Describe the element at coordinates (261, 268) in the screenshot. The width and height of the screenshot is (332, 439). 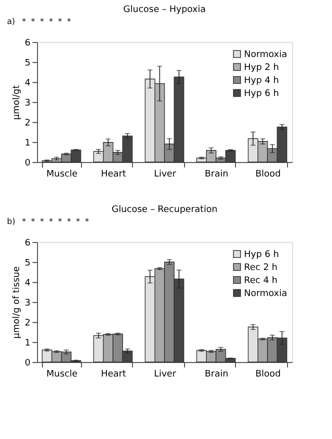
I see `legend-label: Rec 2 h` at that location.